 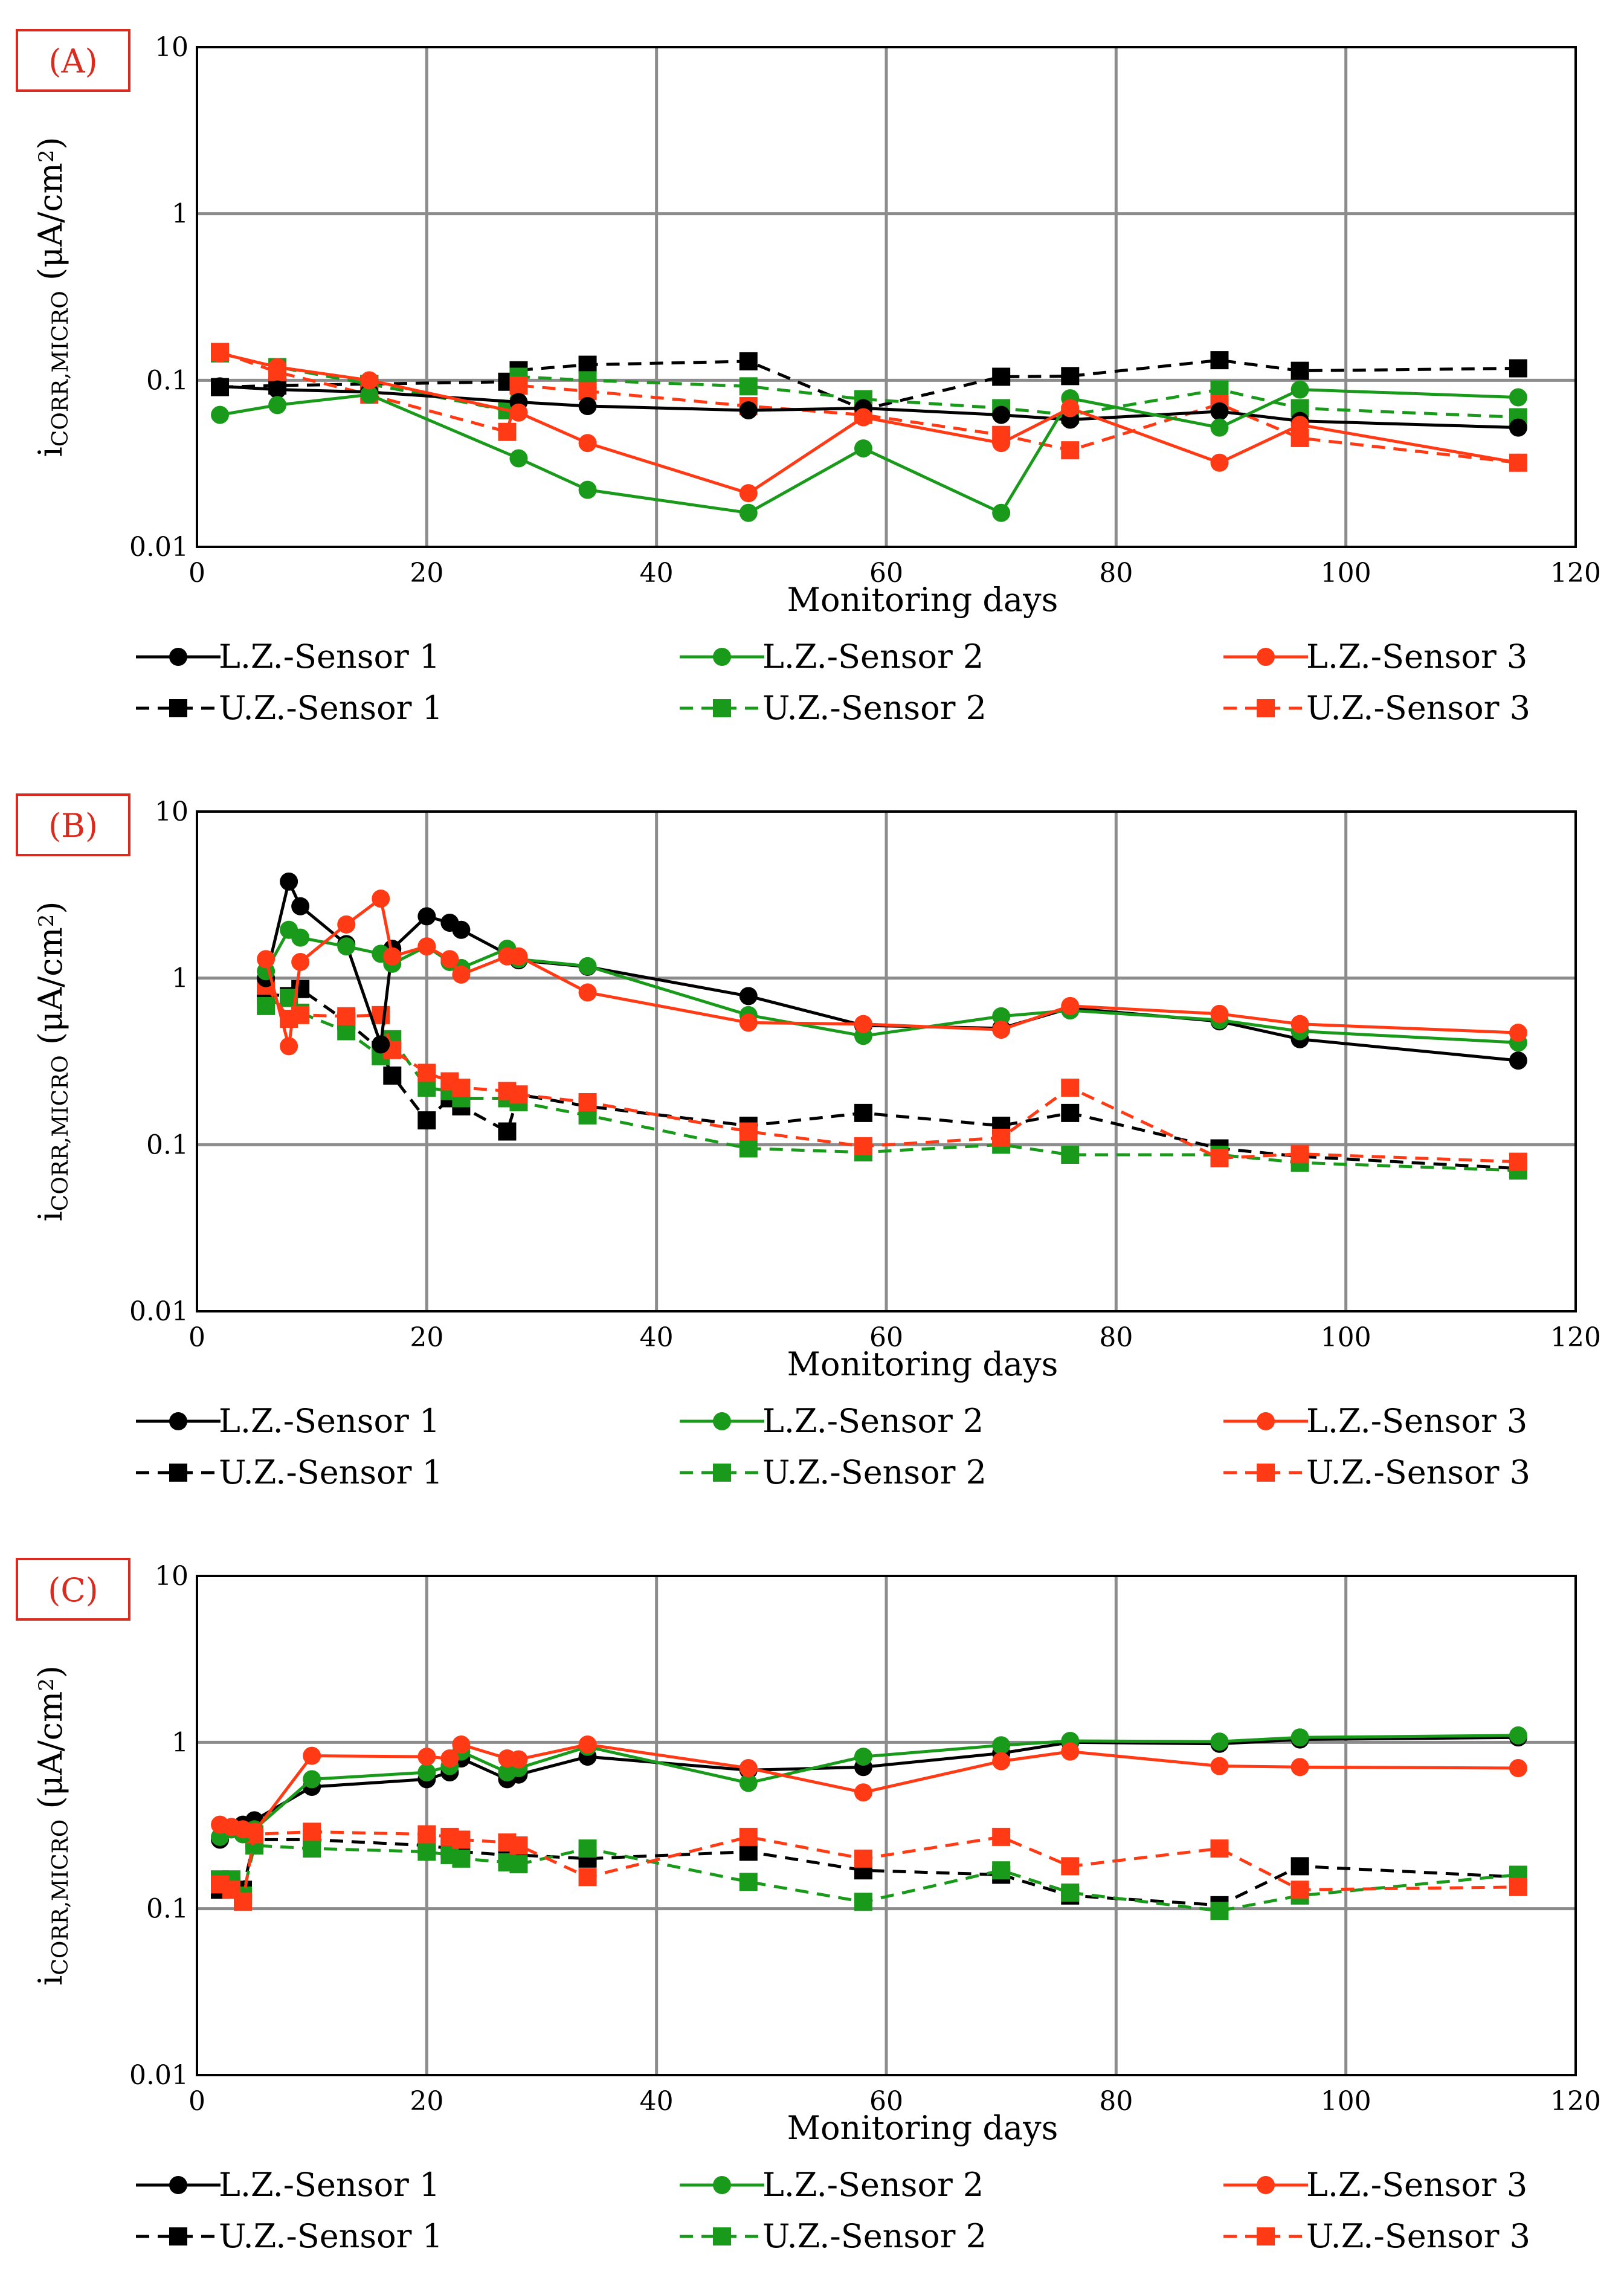 What do you see at coordinates (1346, 2101) in the screenshot?
I see `x-tick-label: 100` at bounding box center [1346, 2101].